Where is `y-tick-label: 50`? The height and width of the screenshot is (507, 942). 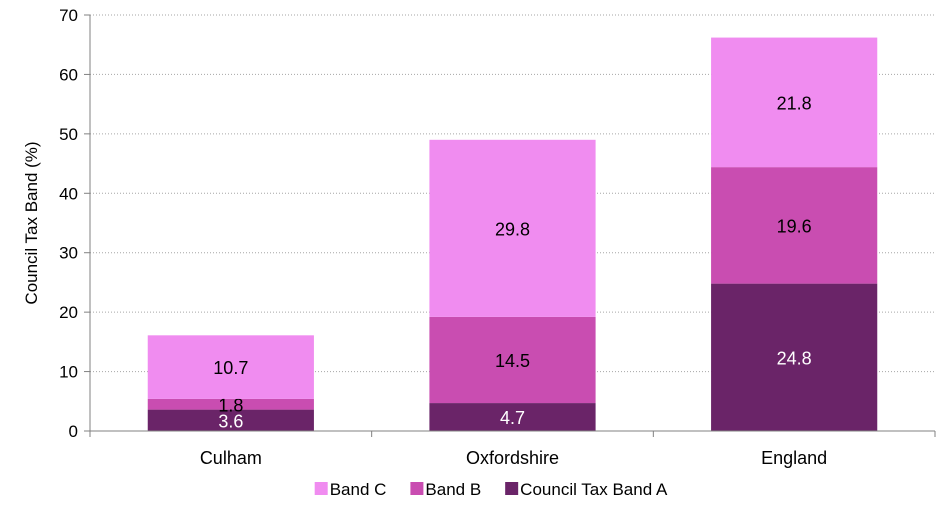
y-tick-label: 50 is located at coordinates (68, 134).